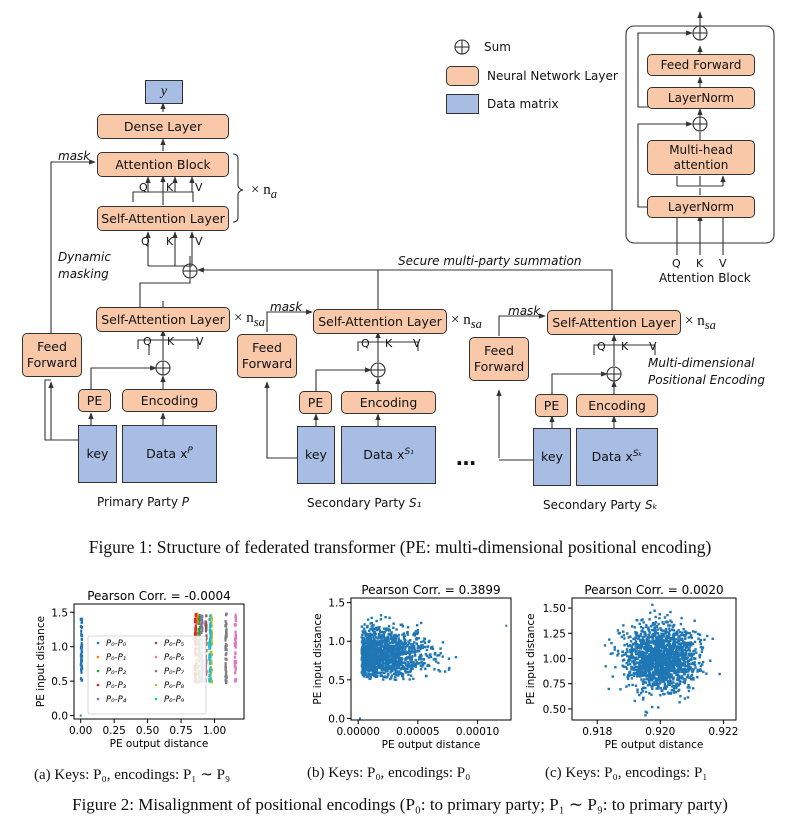  Describe the element at coordinates (143, 187) in the screenshot. I see `q-label-top1: Q` at that location.